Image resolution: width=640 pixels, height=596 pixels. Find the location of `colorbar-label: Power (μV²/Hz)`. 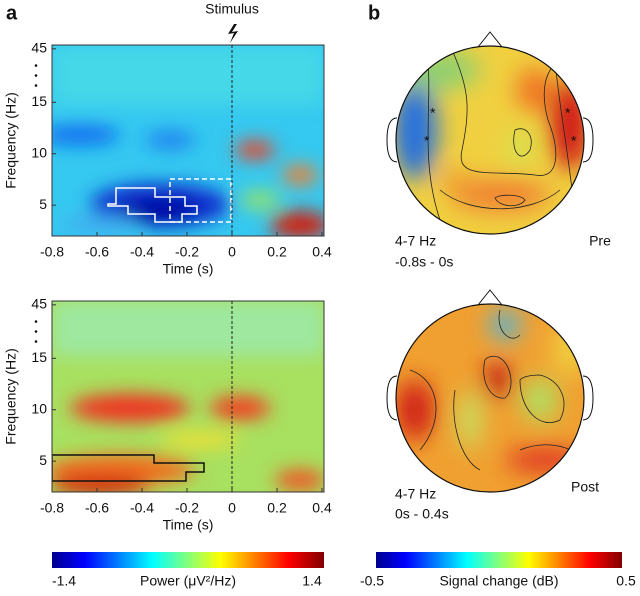

colorbar-label: Power (μV²/Hz) is located at coordinates (188, 581).